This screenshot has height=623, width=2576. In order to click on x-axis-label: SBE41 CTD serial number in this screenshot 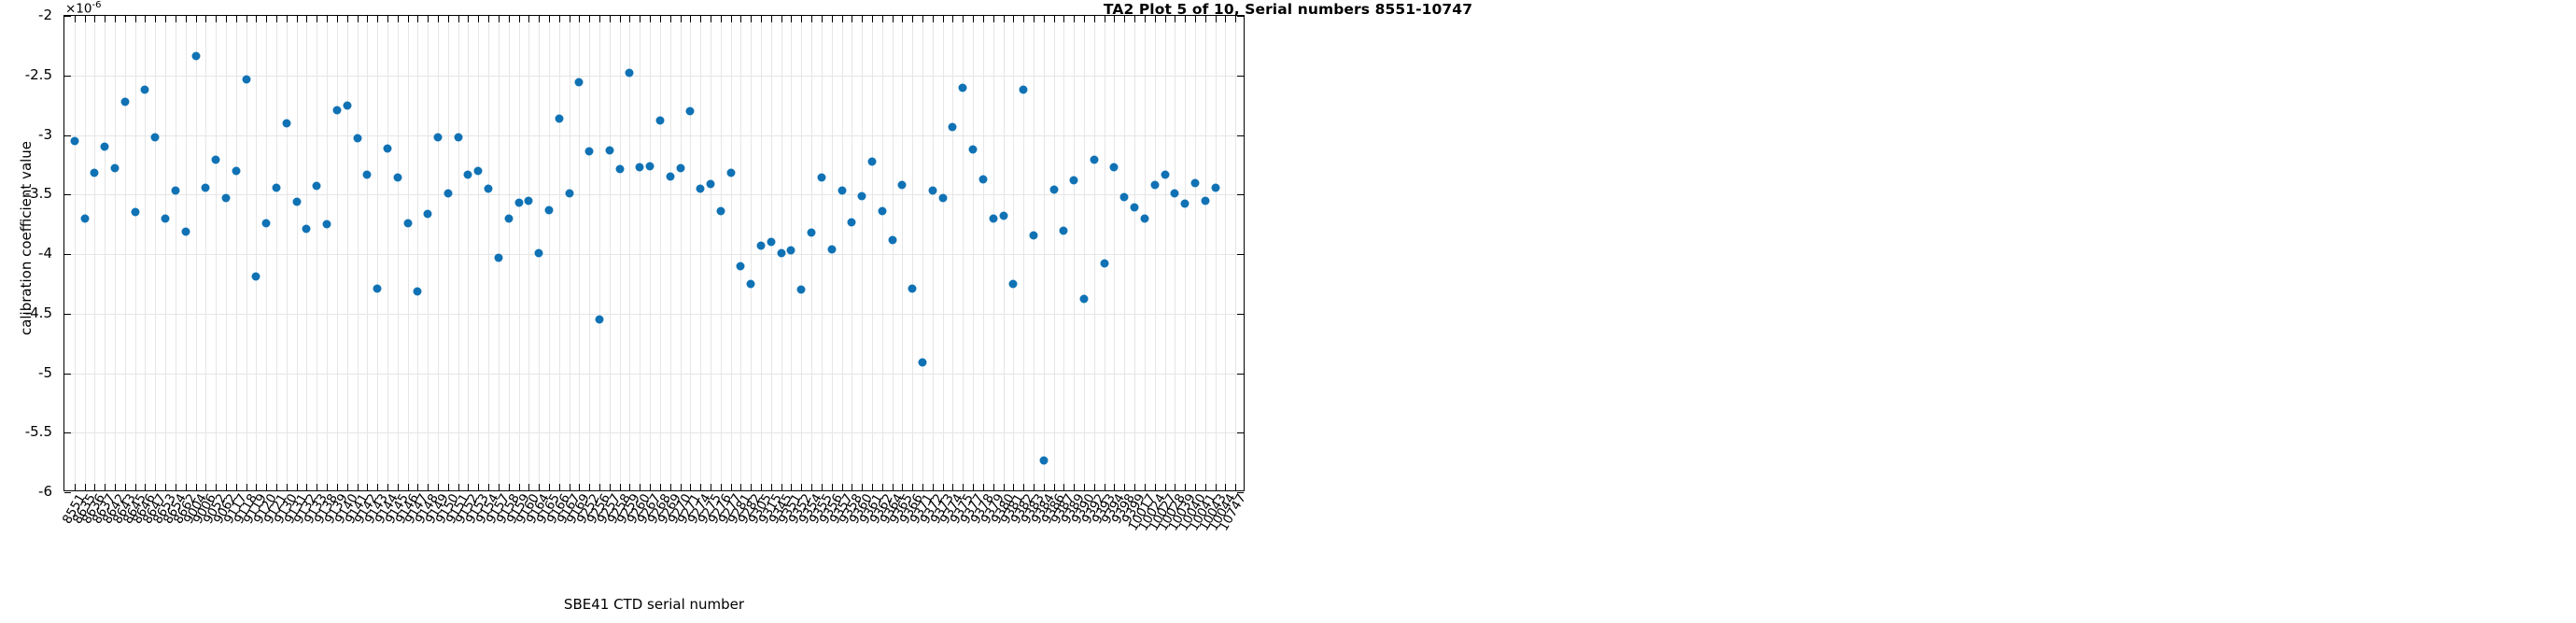, I will do `click(654, 604)`.